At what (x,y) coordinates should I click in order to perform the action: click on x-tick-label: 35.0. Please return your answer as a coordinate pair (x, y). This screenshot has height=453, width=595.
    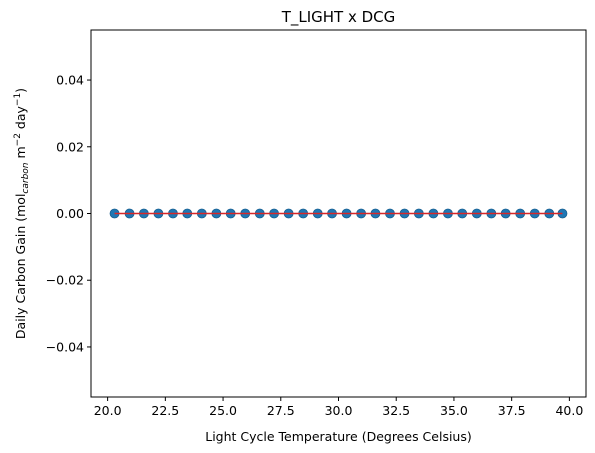
    Looking at the image, I should click on (454, 410).